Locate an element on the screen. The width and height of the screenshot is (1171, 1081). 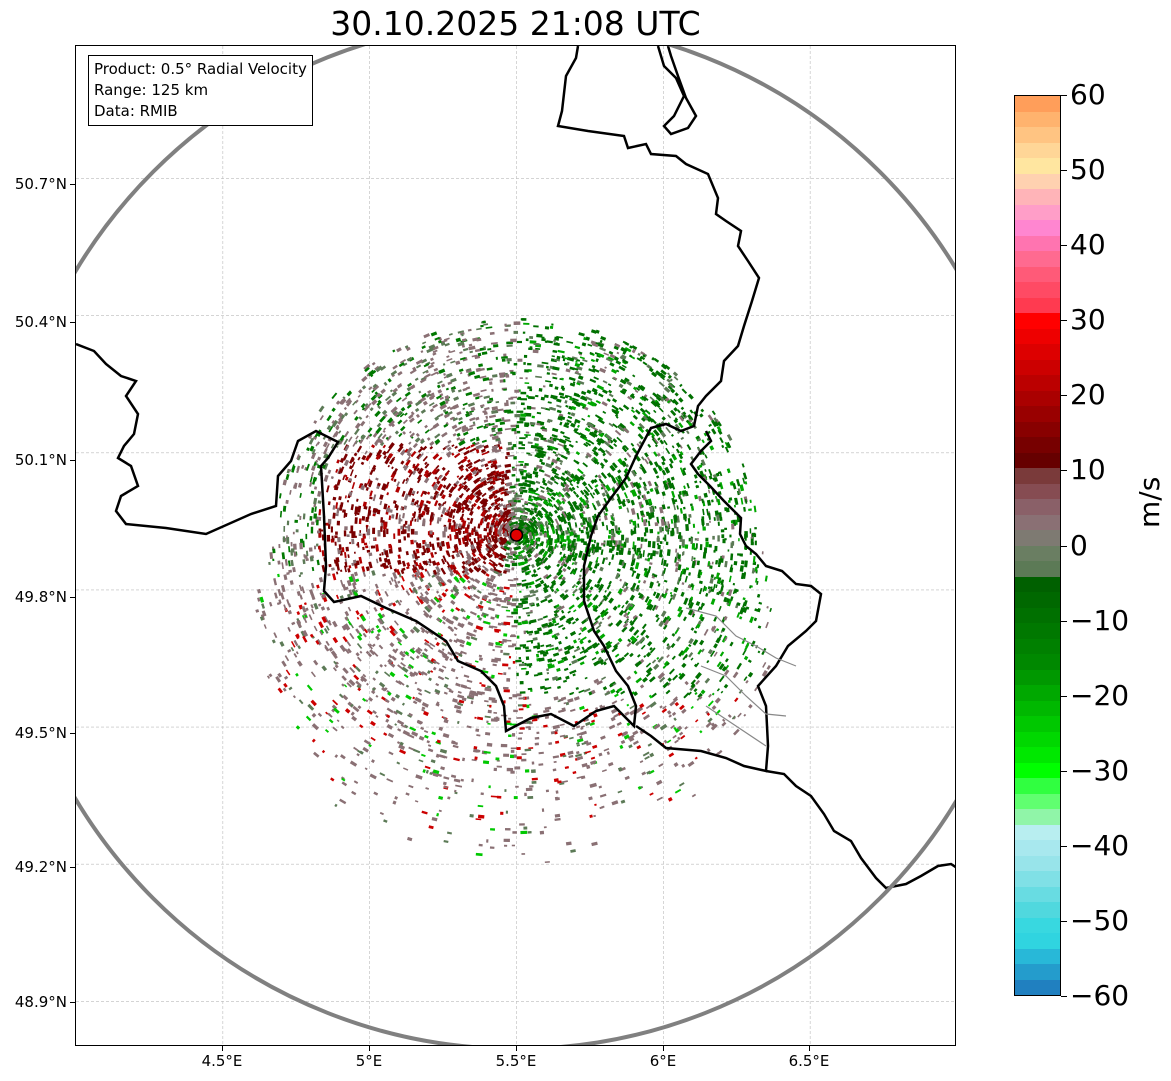
product-label: Product: 0.5° Radial Velocity is located at coordinates (200, 69).